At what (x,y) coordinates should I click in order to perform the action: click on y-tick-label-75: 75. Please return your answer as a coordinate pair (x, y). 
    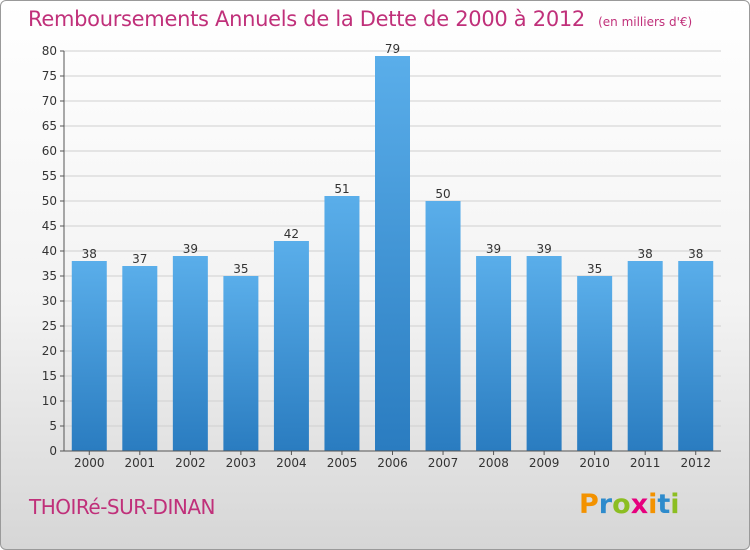
    Looking at the image, I should click on (49, 76).